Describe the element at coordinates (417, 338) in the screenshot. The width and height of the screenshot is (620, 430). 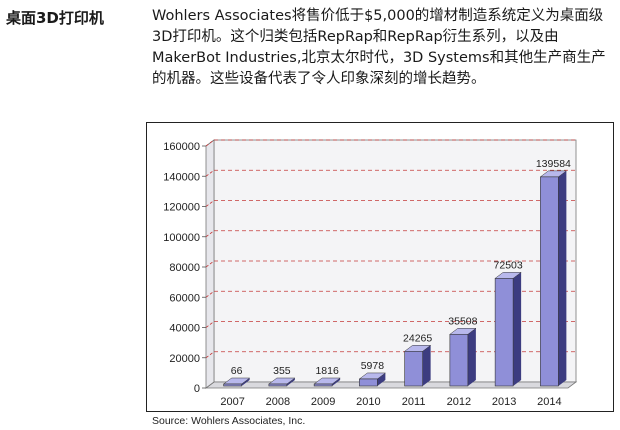
I see `data-label: 24265` at that location.